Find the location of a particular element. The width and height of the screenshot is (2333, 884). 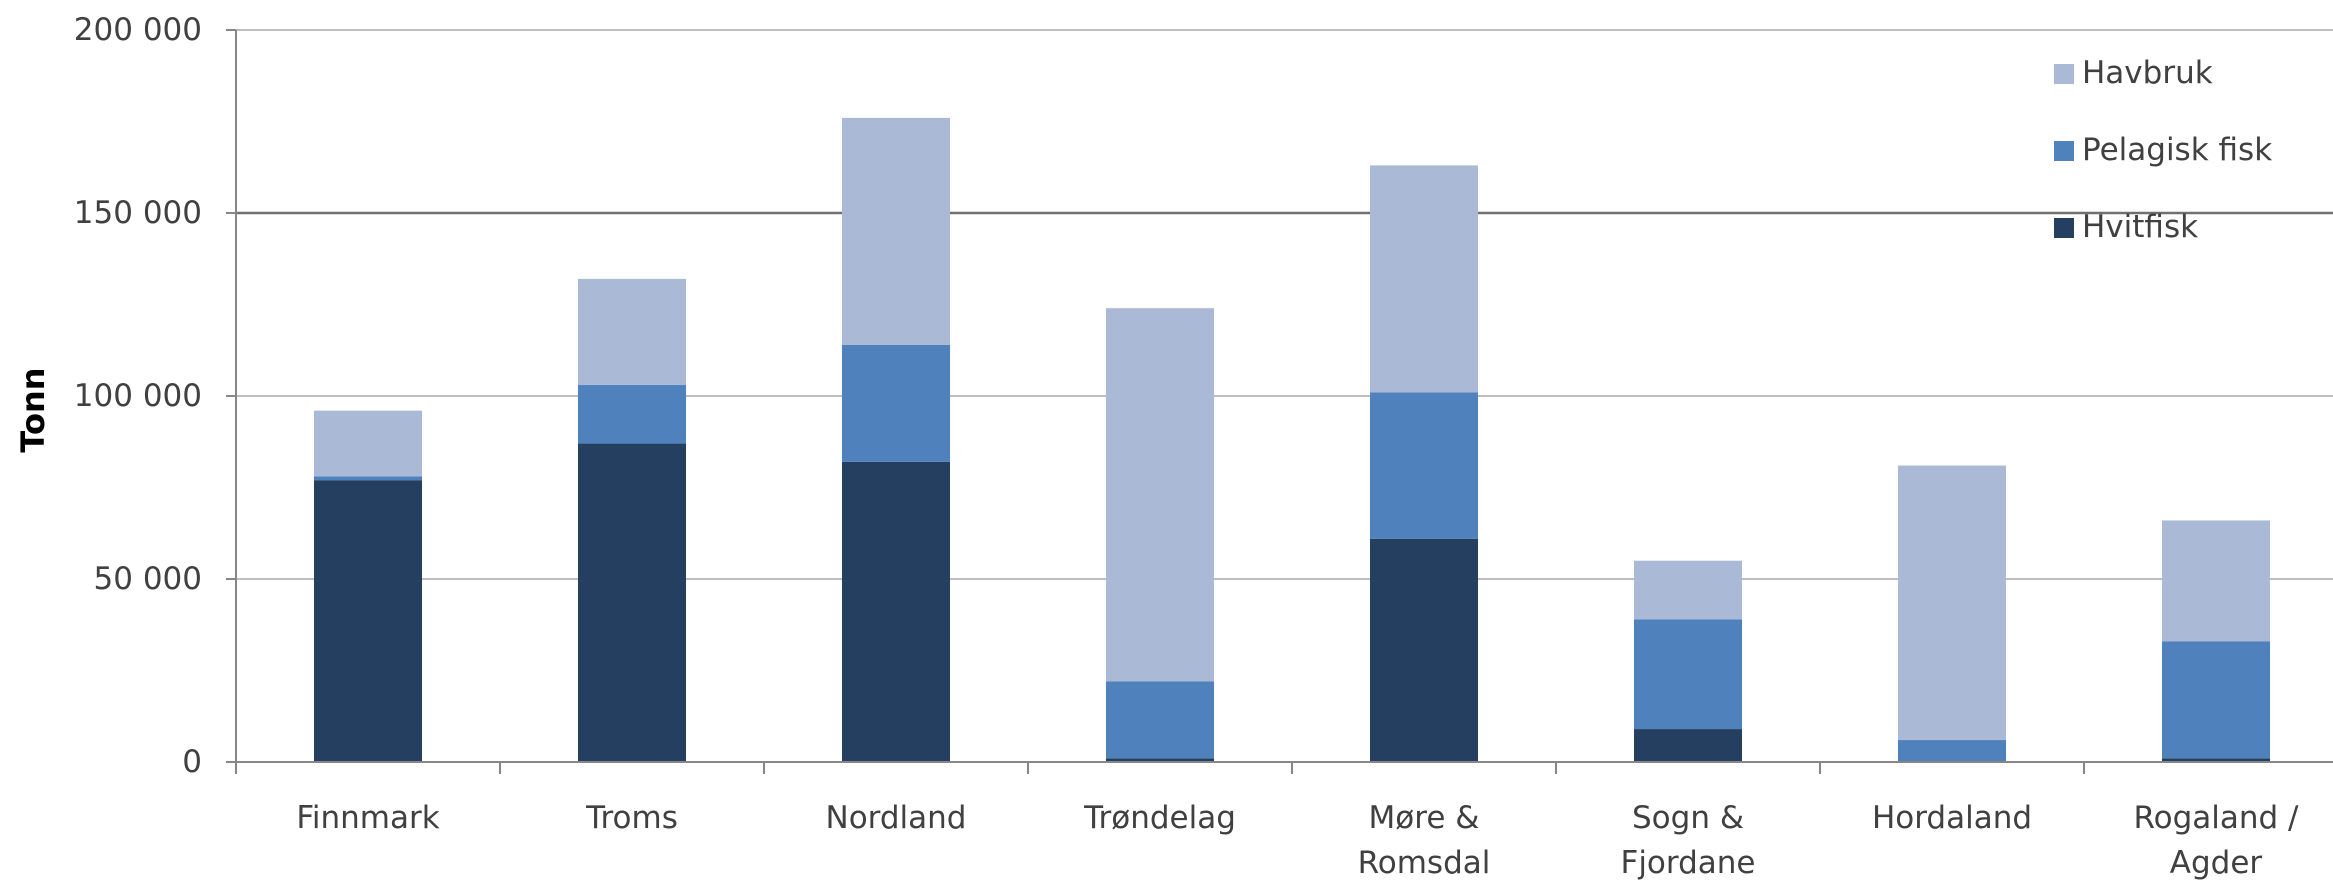

y-tick-label: 0 is located at coordinates (192, 762).